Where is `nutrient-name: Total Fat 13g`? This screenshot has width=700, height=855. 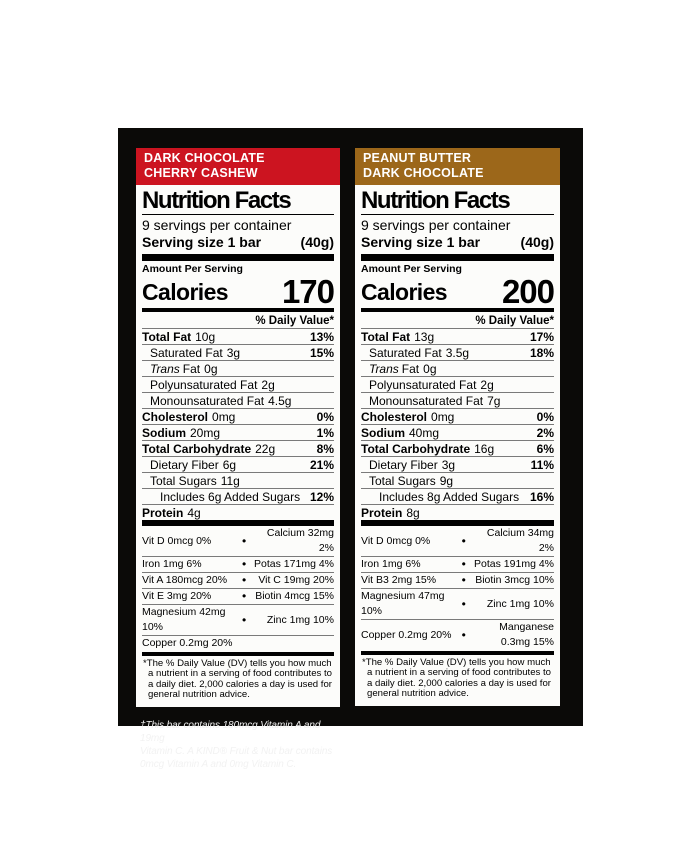
nutrient-name: Total Fat 13g is located at coordinates (398, 336).